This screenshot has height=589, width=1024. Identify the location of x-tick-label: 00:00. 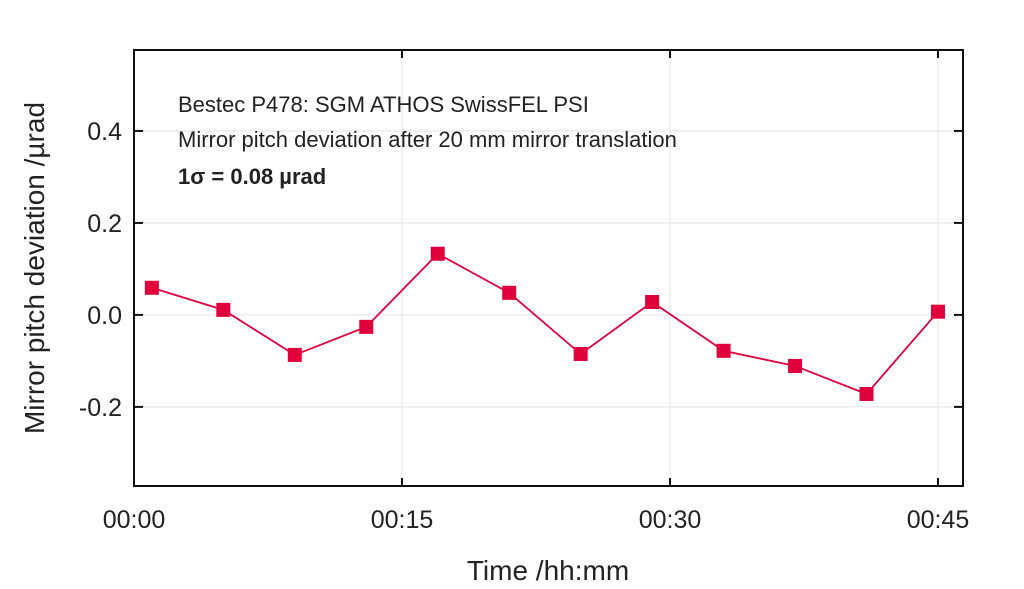
(134, 520).